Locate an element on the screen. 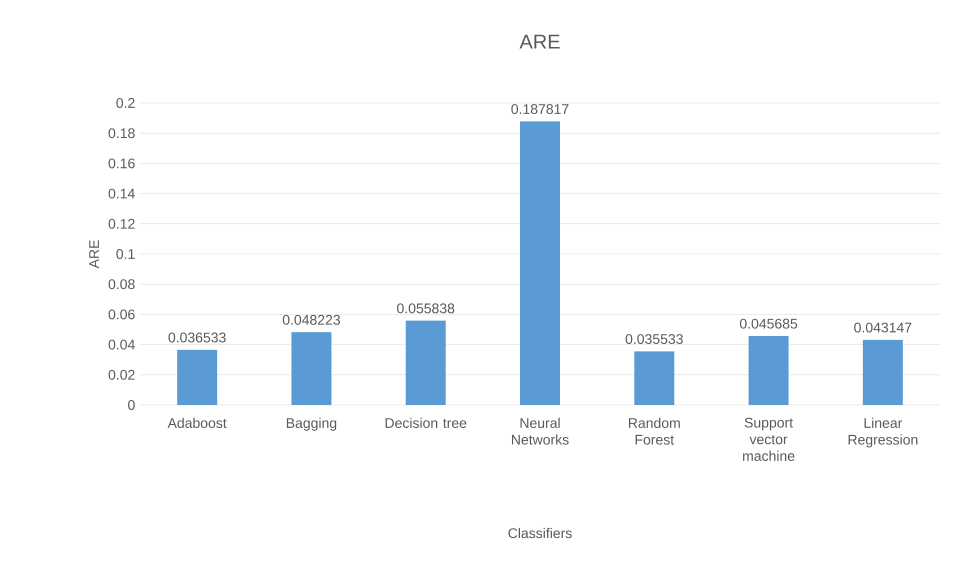 The width and height of the screenshot is (956, 578). y-tick-label: 0 is located at coordinates (131, 405).